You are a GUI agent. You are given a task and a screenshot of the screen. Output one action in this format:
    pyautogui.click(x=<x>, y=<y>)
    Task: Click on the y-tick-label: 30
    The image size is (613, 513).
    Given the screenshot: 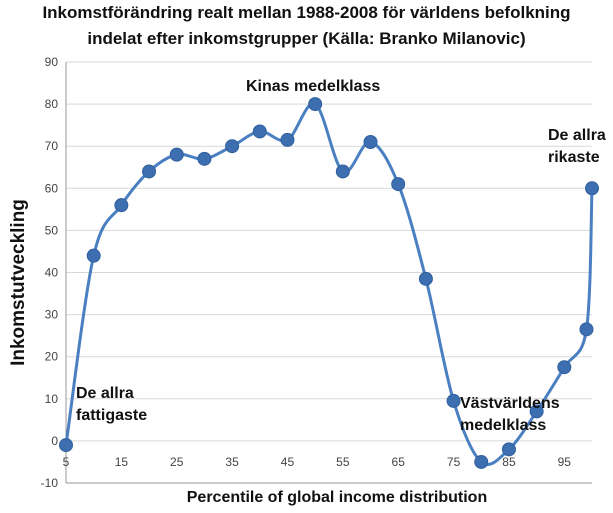 What is the action you would take?
    pyautogui.click(x=52, y=315)
    